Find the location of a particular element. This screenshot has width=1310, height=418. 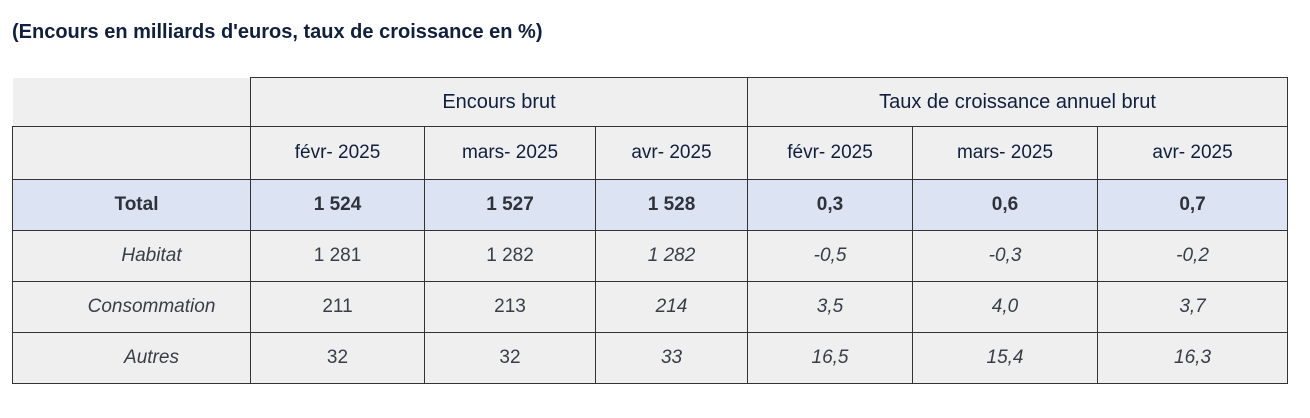

table-row-autres: Autres 32 32 33 16,5 15,4 16,3 is located at coordinates (650, 358).